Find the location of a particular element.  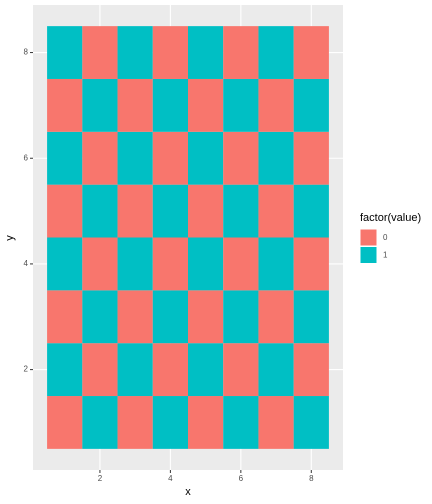

y-tick-label: 8 is located at coordinates (26, 52).